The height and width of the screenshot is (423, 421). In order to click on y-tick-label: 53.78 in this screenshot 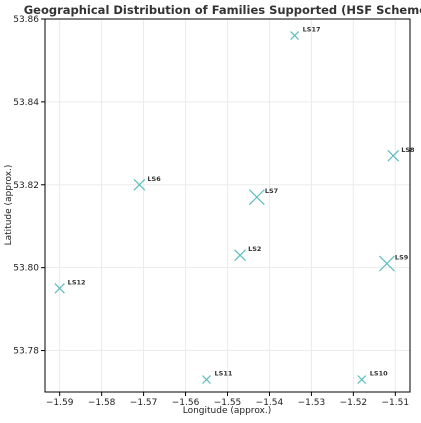, I will do `click(26, 352)`.